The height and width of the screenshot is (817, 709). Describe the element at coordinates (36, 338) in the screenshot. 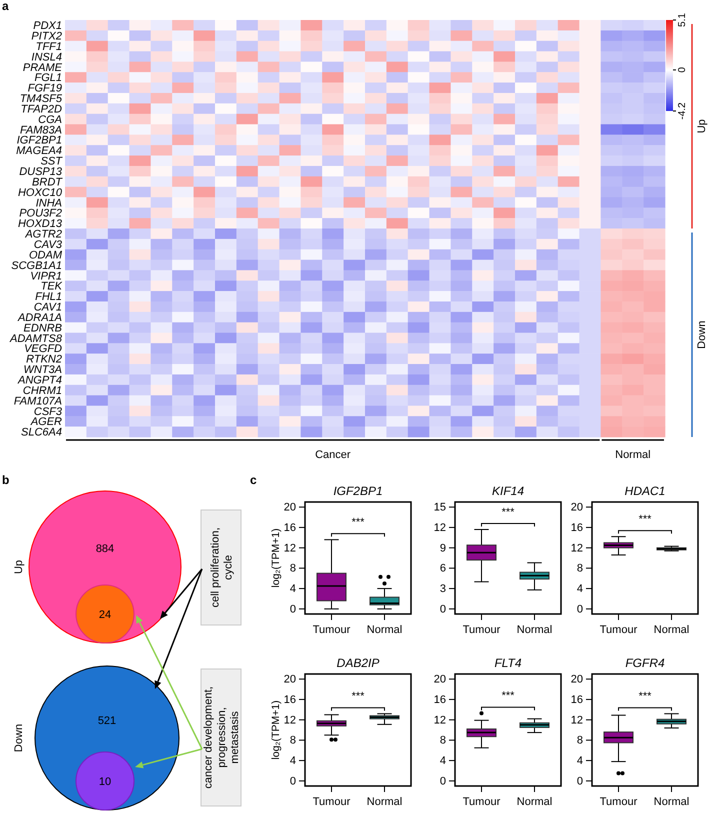

I see `y-tick-label: ADAMTS8` at that location.